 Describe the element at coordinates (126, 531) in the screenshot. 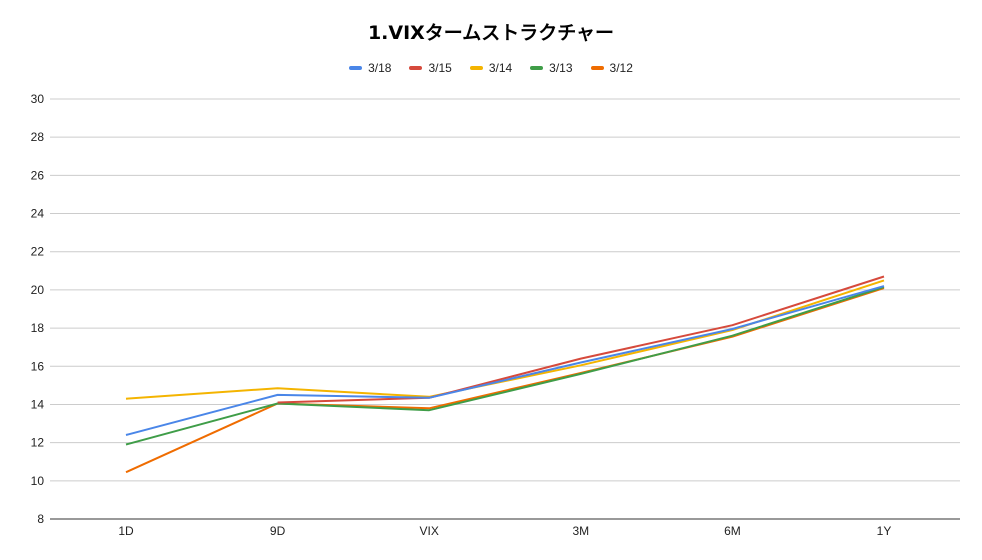

I see `x-tick-label: 1D` at that location.